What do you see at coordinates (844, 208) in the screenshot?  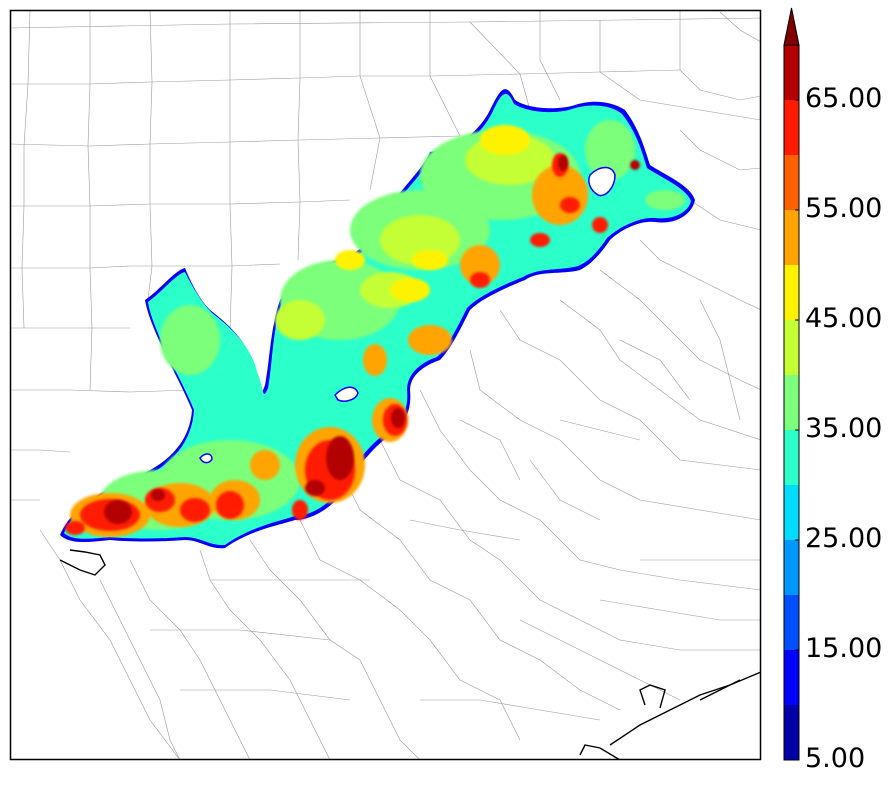 I see `colorbar-tick-label: 55.00` at bounding box center [844, 208].